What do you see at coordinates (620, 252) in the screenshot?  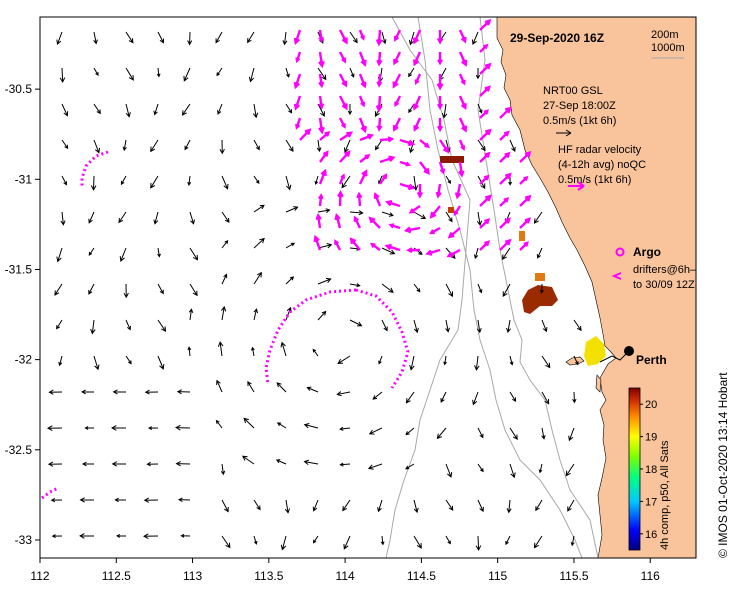 I see `argo-marker` at bounding box center [620, 252].